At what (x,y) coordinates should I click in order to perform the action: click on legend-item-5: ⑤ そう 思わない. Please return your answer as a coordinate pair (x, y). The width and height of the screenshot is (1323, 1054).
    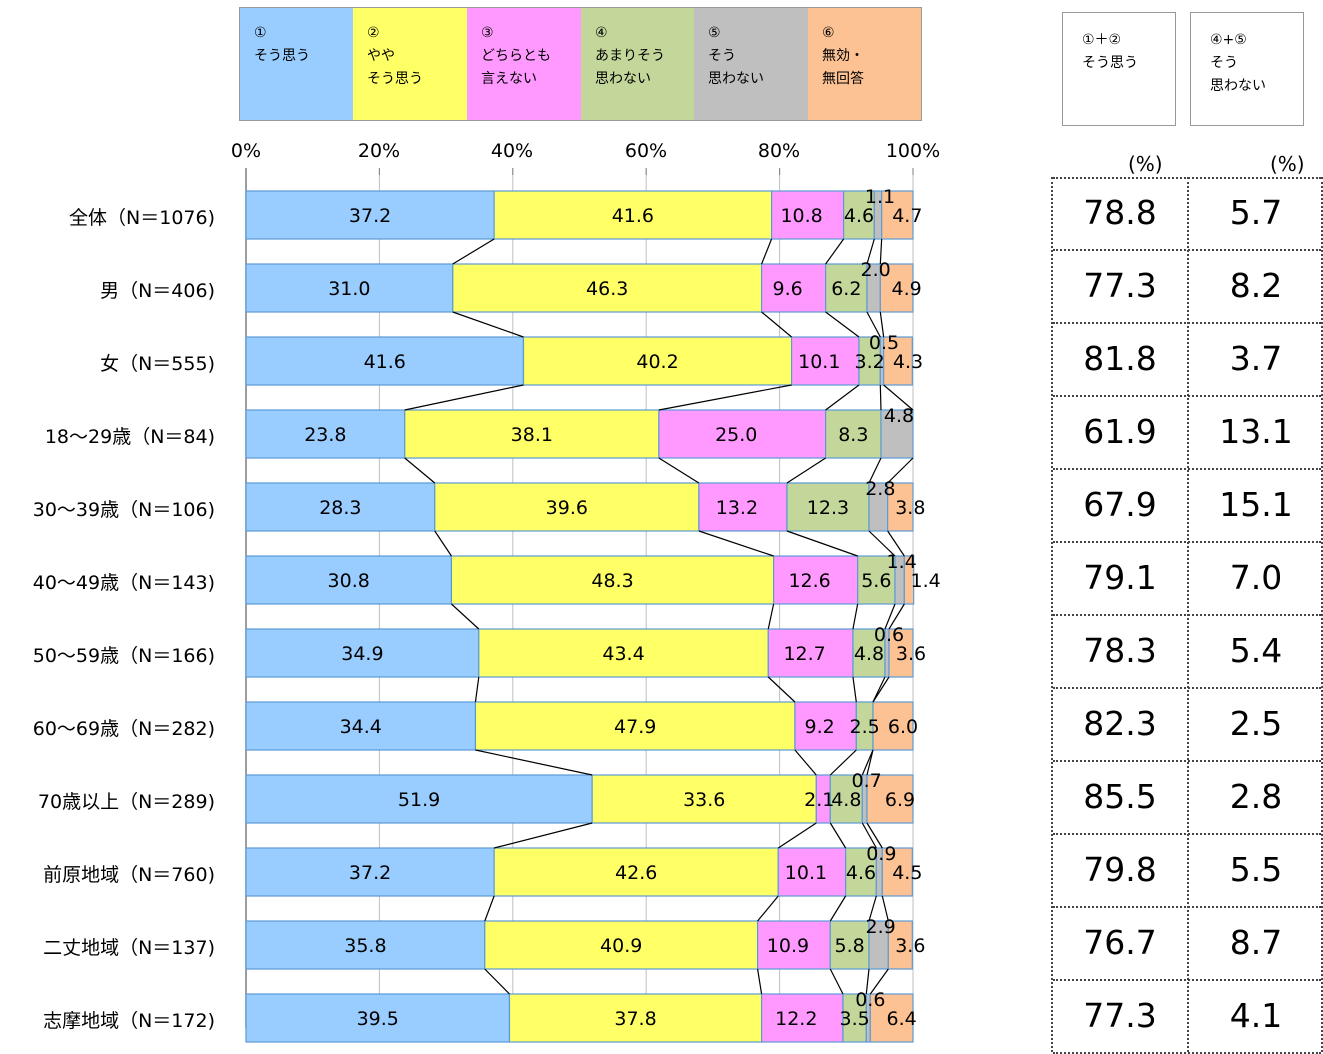
    Looking at the image, I should click on (751, 64).